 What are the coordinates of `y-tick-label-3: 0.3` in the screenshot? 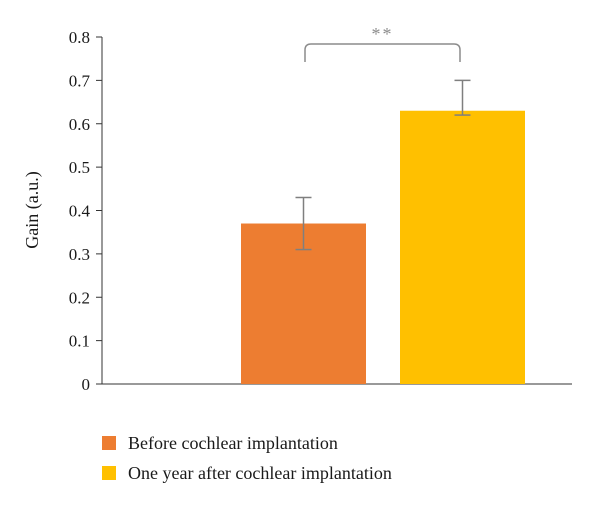 It's located at (79, 254).